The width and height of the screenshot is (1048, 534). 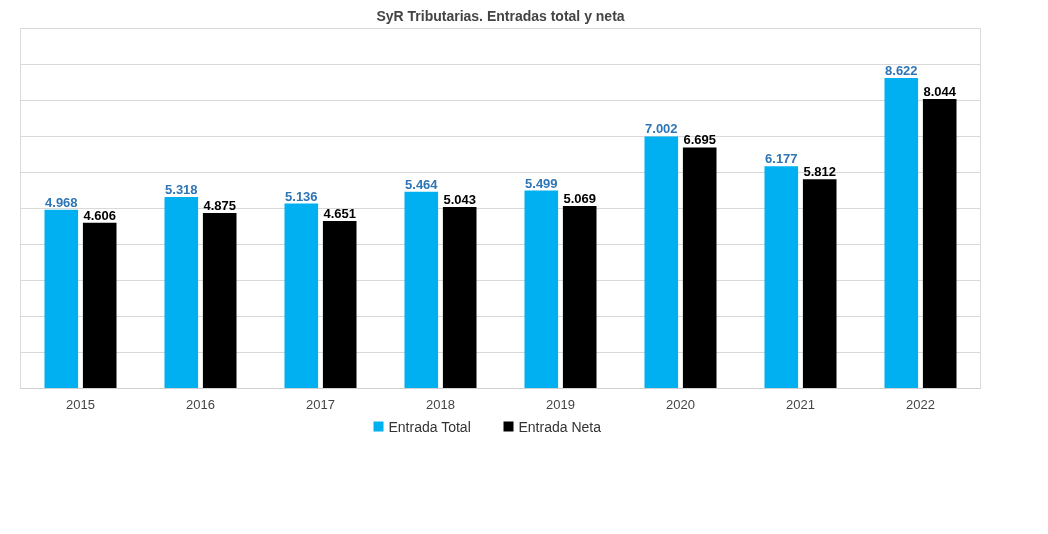 What do you see at coordinates (541, 183) in the screenshot?
I see `data-label: 5.499` at bounding box center [541, 183].